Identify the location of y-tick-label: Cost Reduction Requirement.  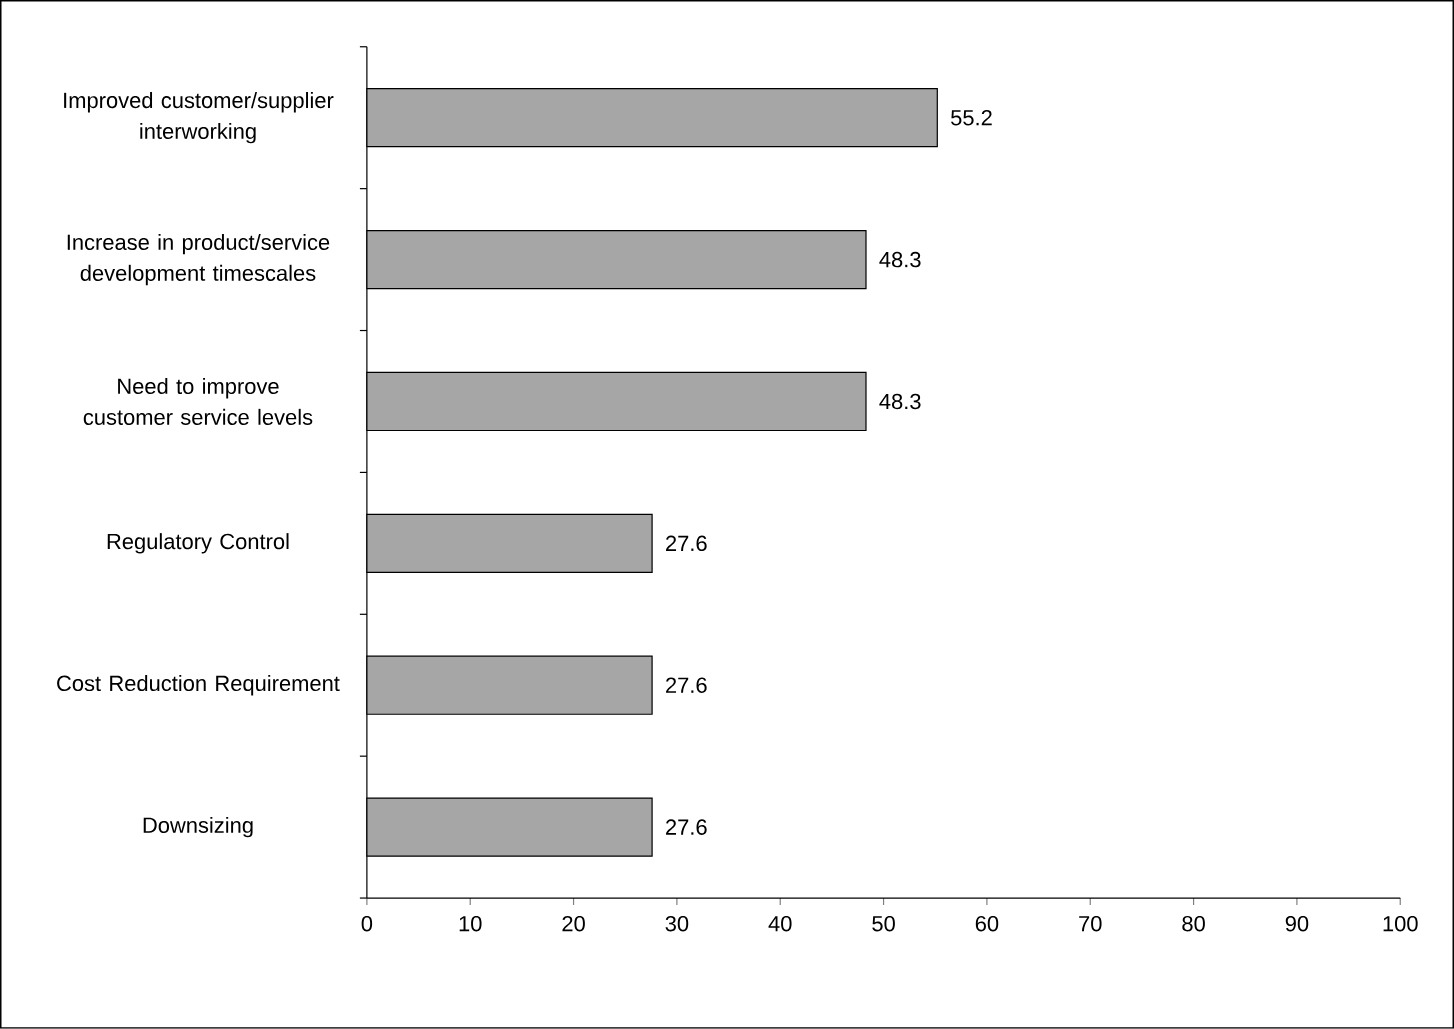
(198, 685).